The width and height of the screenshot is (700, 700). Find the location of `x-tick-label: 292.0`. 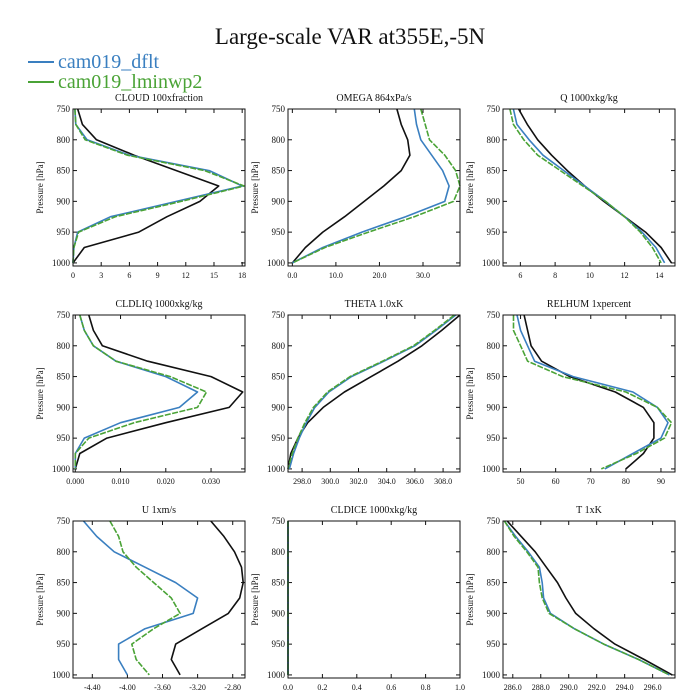

x-tick-label: 292.0 is located at coordinates (597, 687).